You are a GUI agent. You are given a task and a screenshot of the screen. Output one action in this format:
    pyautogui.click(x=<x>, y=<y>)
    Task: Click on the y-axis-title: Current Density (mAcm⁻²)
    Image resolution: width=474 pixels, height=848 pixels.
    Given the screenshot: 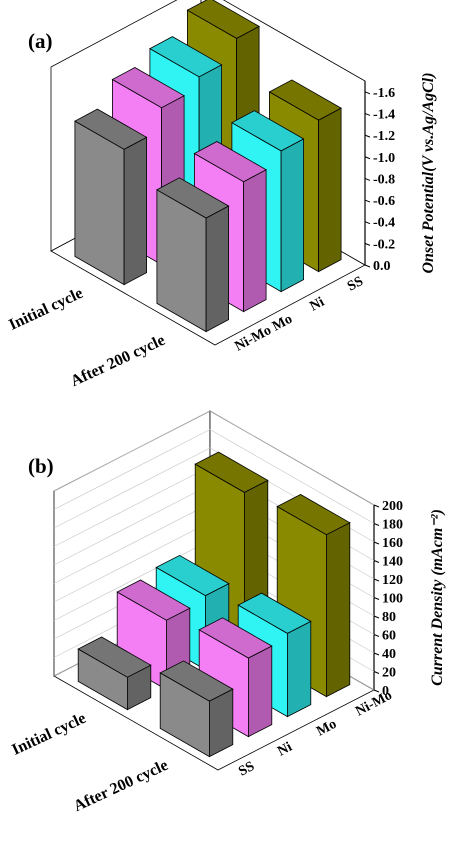 What is the action you would take?
    pyautogui.click(x=437, y=597)
    